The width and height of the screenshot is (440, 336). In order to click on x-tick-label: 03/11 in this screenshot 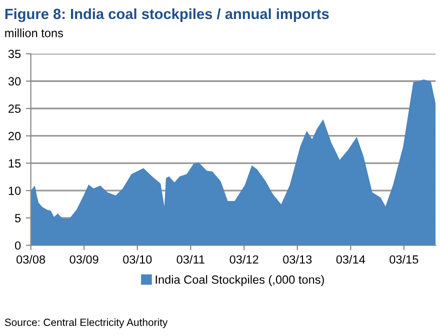, I will do `click(190, 259)`.